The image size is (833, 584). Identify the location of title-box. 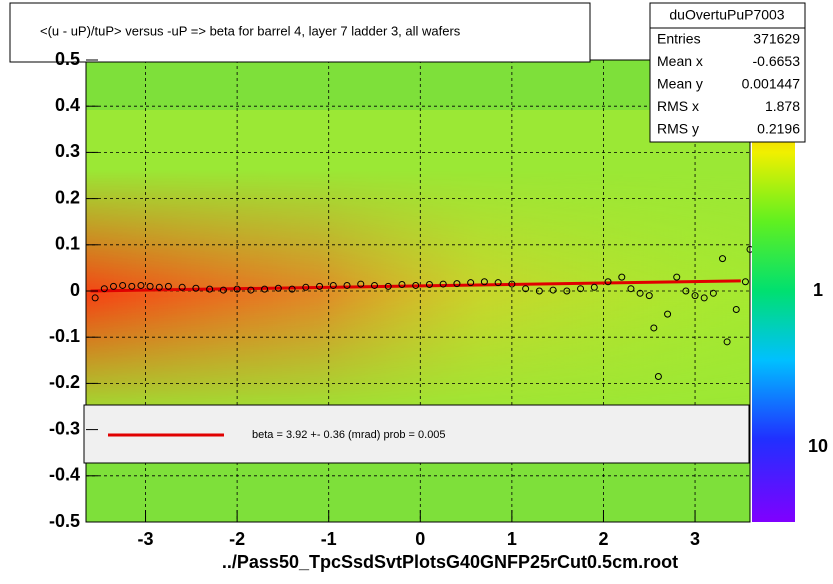
(300, 32).